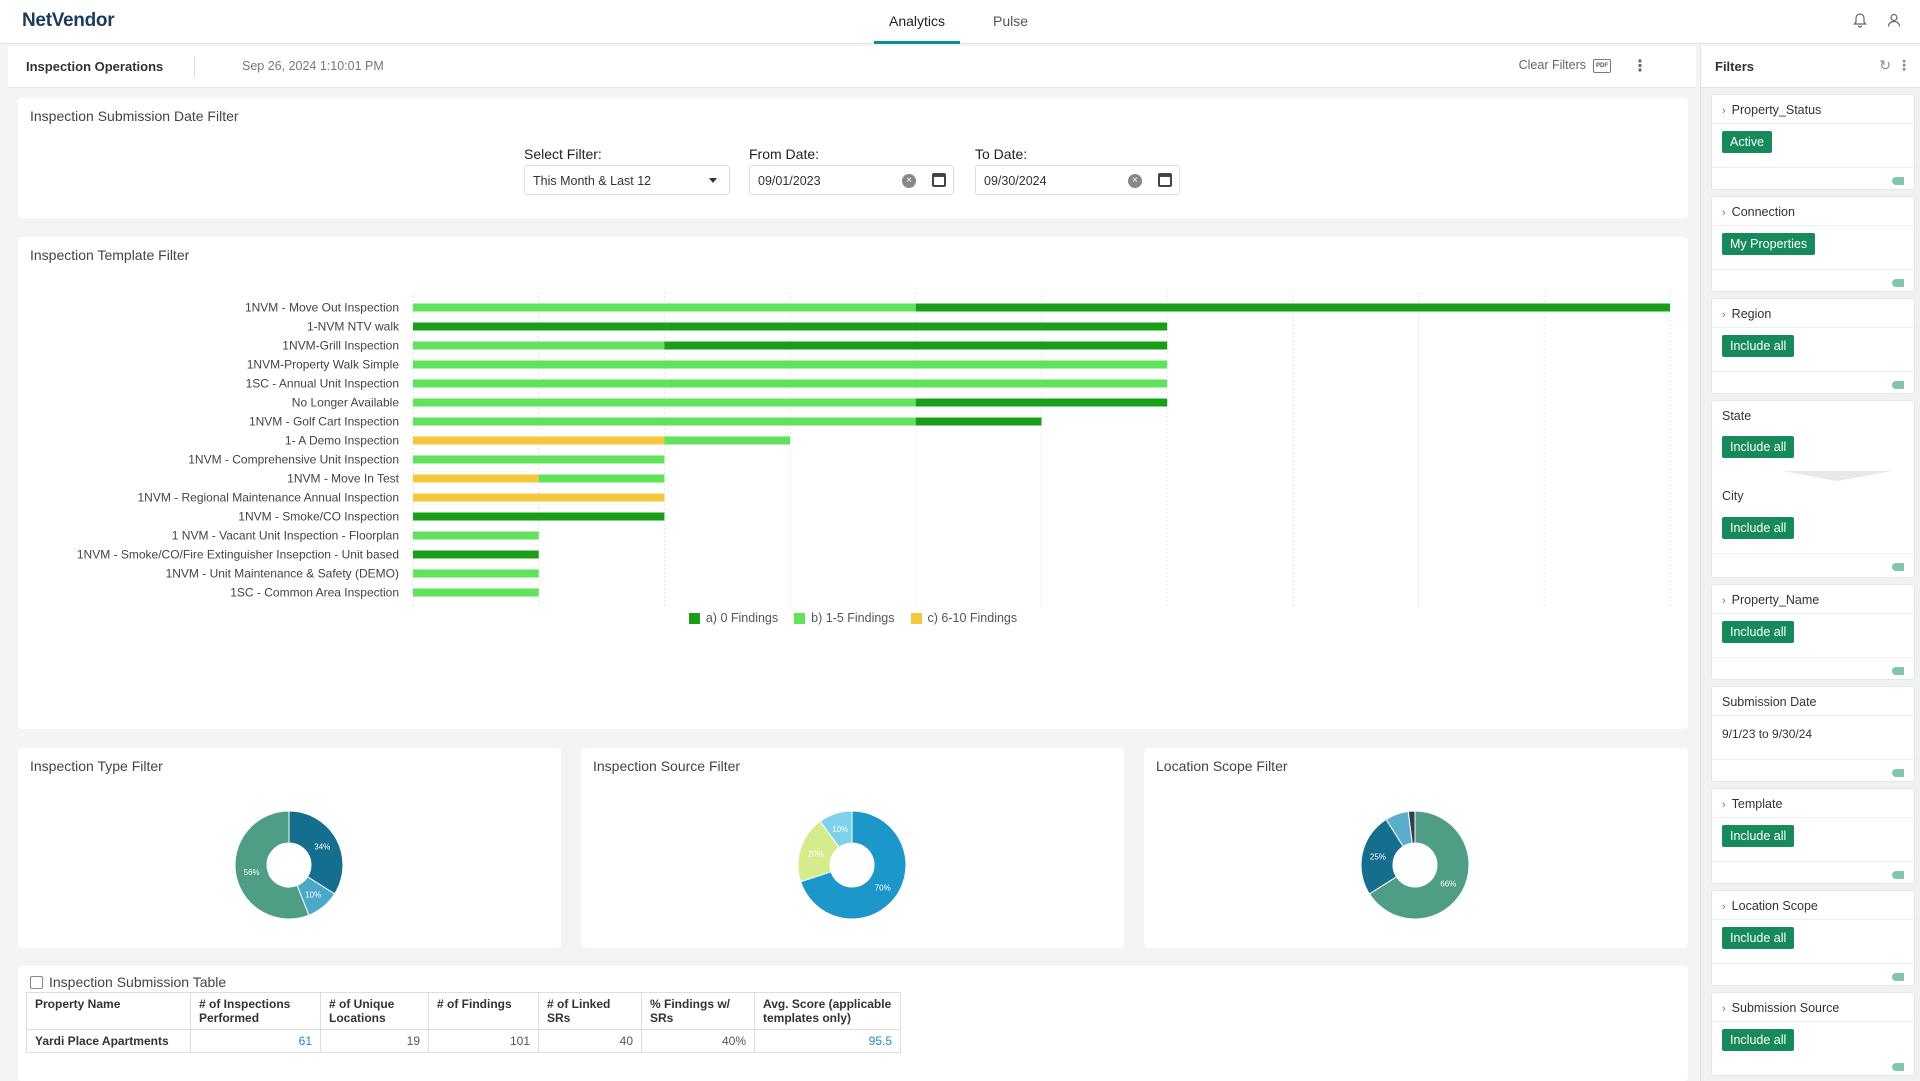  What do you see at coordinates (851, 180) in the screenshot?
I see `from-date-field: 09/01/2023 ×` at bounding box center [851, 180].